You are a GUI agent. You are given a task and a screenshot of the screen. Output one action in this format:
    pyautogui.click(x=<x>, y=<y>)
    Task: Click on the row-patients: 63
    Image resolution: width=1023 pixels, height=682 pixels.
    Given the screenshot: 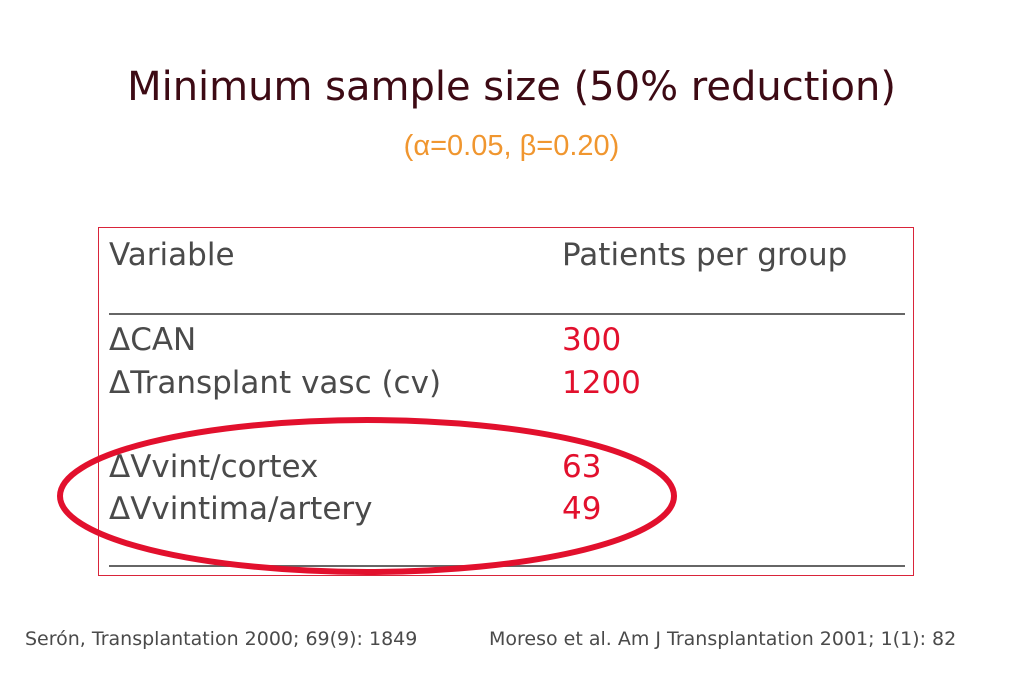 What is the action you would take?
    pyautogui.click(x=582, y=467)
    